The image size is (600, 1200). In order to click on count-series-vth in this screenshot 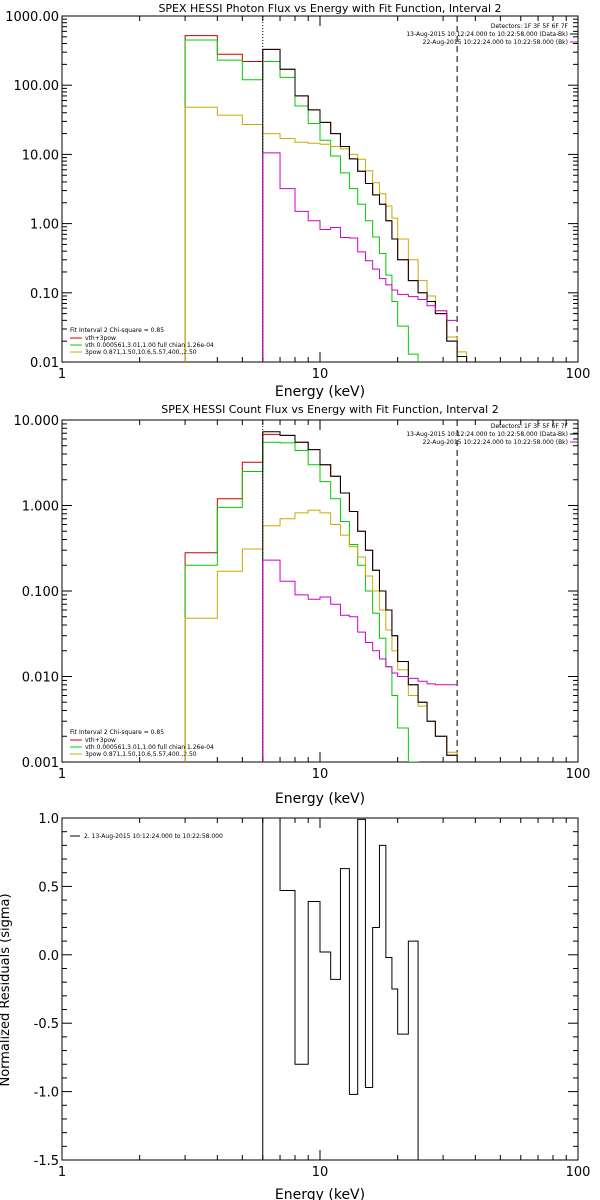, I will do `click(326, 601)`.